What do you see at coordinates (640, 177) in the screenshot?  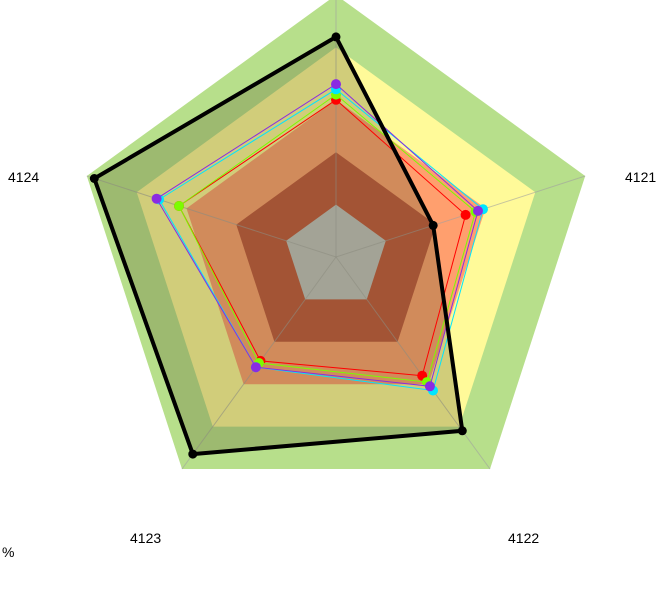 I see `axis-label-4121: 4121` at bounding box center [640, 177].